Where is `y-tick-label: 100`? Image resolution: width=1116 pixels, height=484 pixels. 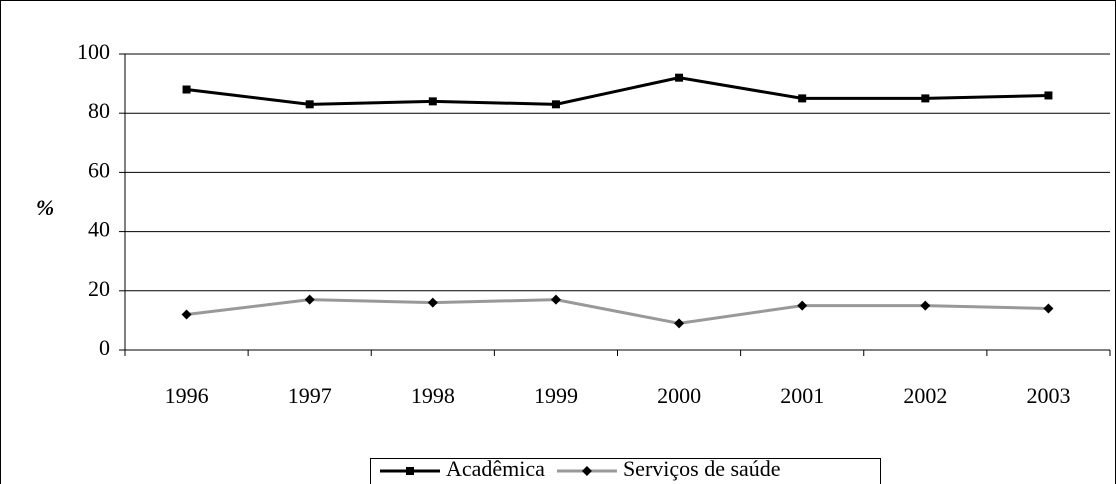 y-tick-label: 100 is located at coordinates (93, 51).